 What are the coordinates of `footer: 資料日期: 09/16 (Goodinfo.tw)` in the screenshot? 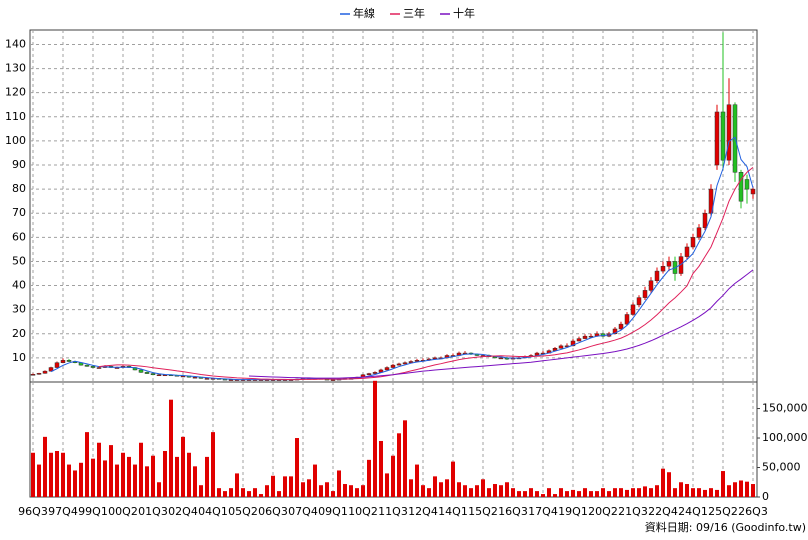 It's located at (725, 527).